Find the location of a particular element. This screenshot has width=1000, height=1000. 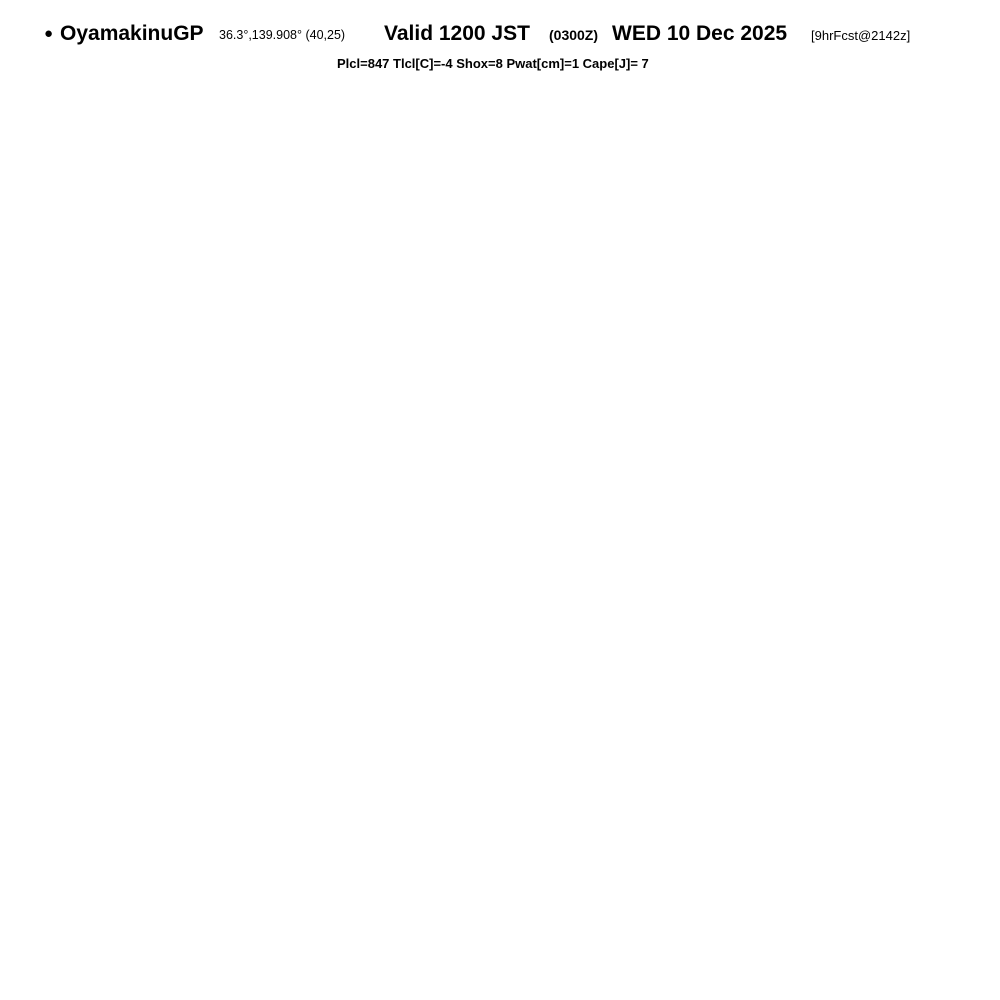

station-name: OyamakinuGP is located at coordinates (132, 33).